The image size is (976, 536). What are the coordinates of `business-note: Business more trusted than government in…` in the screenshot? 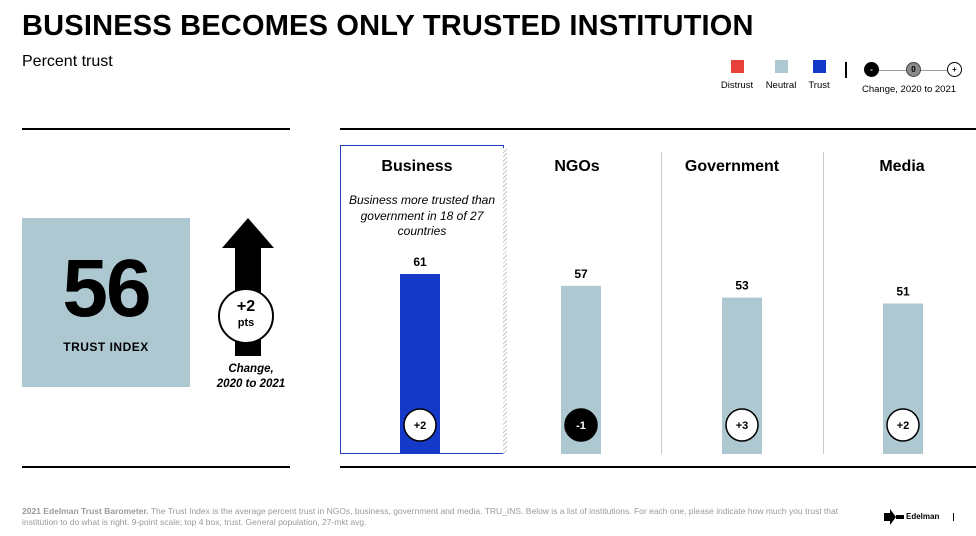 It's located at (422, 215).